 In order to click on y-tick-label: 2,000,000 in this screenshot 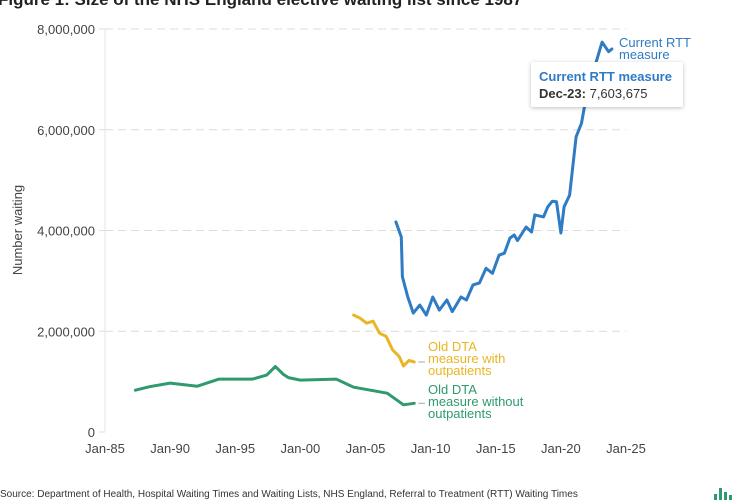, I will do `click(66, 331)`.